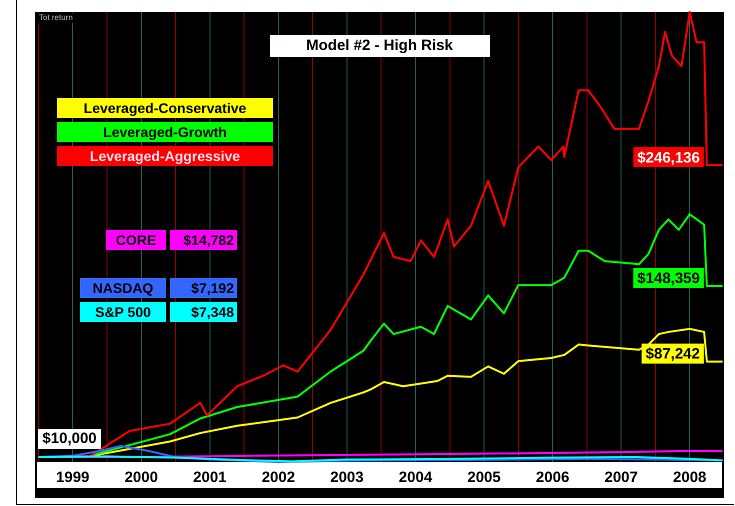 This screenshot has width=735, height=506. What do you see at coordinates (165, 108) in the screenshot?
I see `text: Leveraged-Conservative` at bounding box center [165, 108].